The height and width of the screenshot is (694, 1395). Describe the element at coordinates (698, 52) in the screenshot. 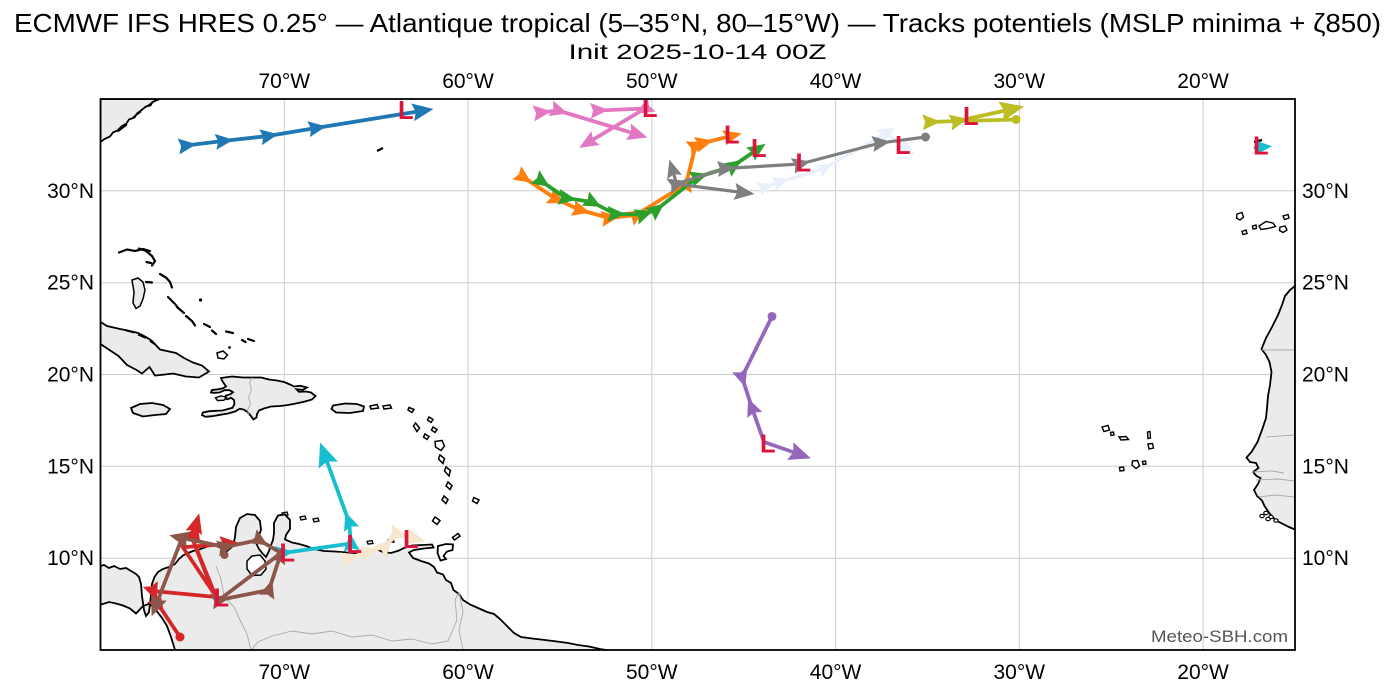

I see `svg-text: Init 2025-10-14 00Z` at that location.